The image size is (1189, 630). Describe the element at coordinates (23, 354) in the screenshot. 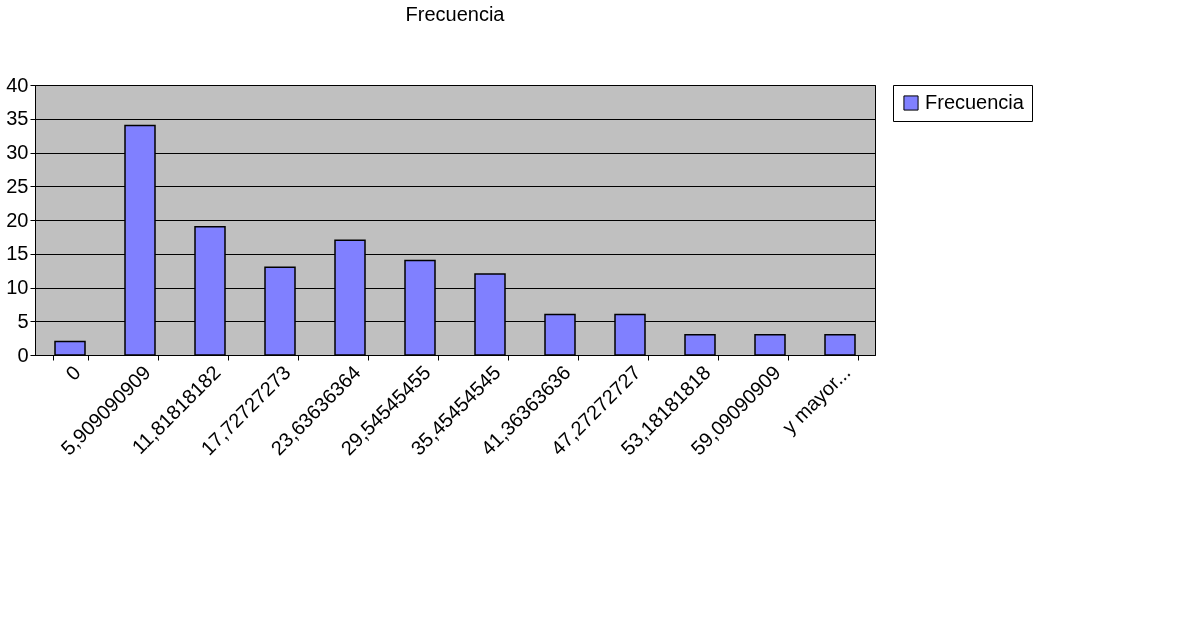

I see `y-tick-label: 0` at that location.